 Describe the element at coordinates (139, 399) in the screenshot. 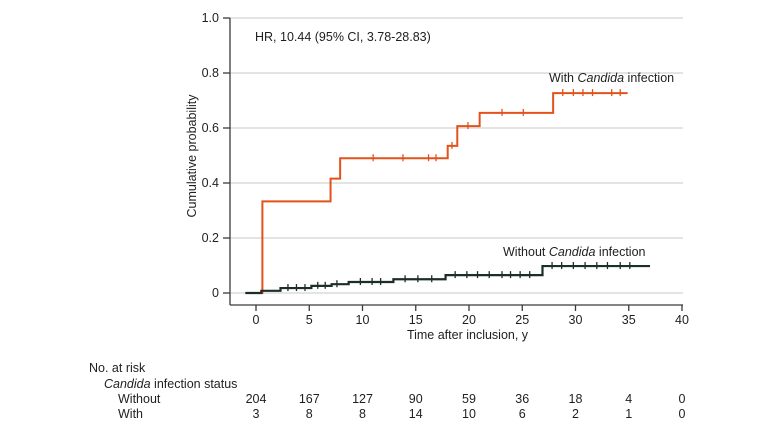

I see `risk-row-label-without: Without` at that location.